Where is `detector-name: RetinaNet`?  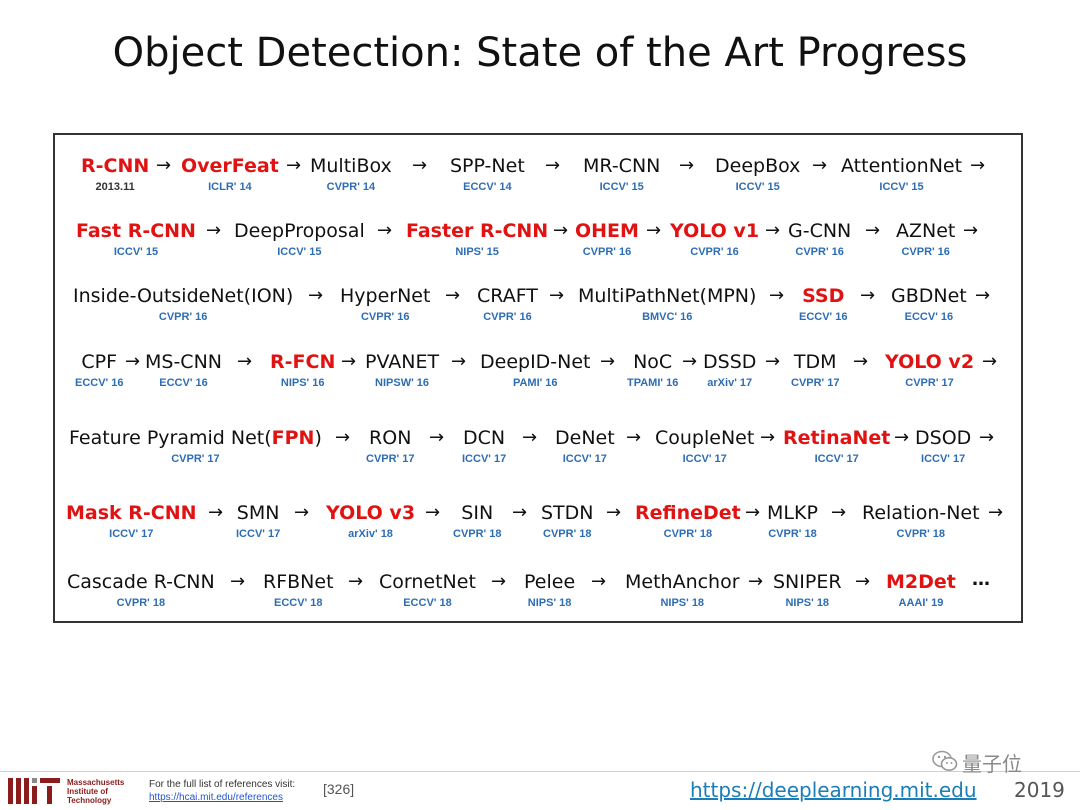
detector-name: RetinaNet is located at coordinates (837, 438).